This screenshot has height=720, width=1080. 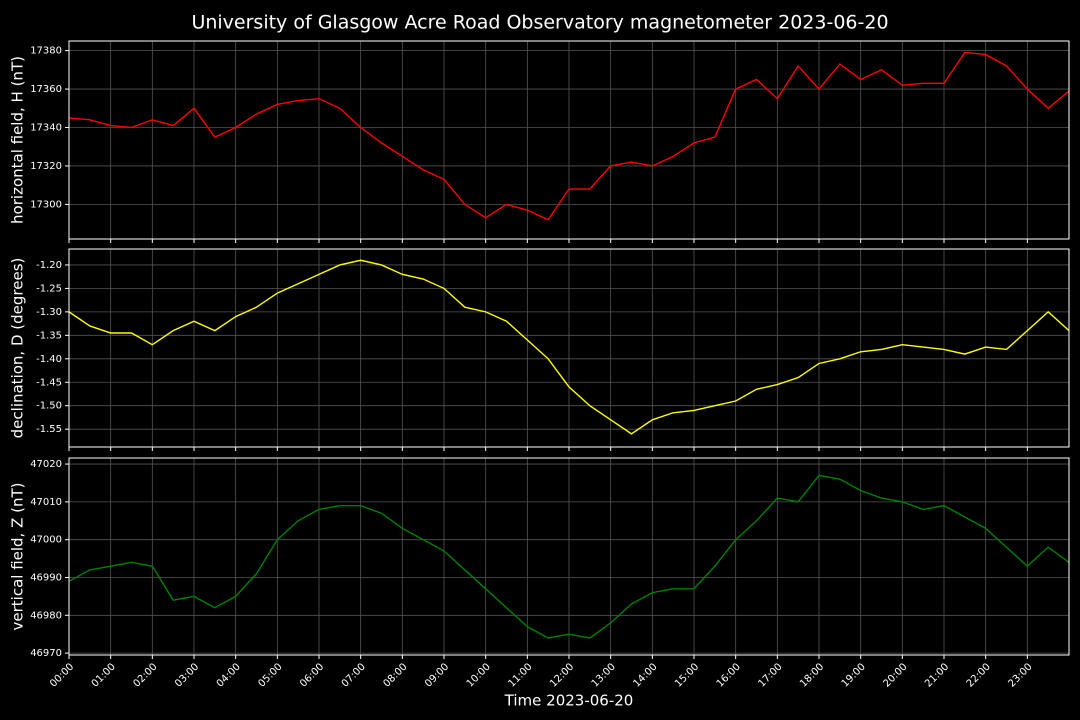 What do you see at coordinates (520, 675) in the screenshot?
I see `x-tick-label: 11:00` at bounding box center [520, 675].